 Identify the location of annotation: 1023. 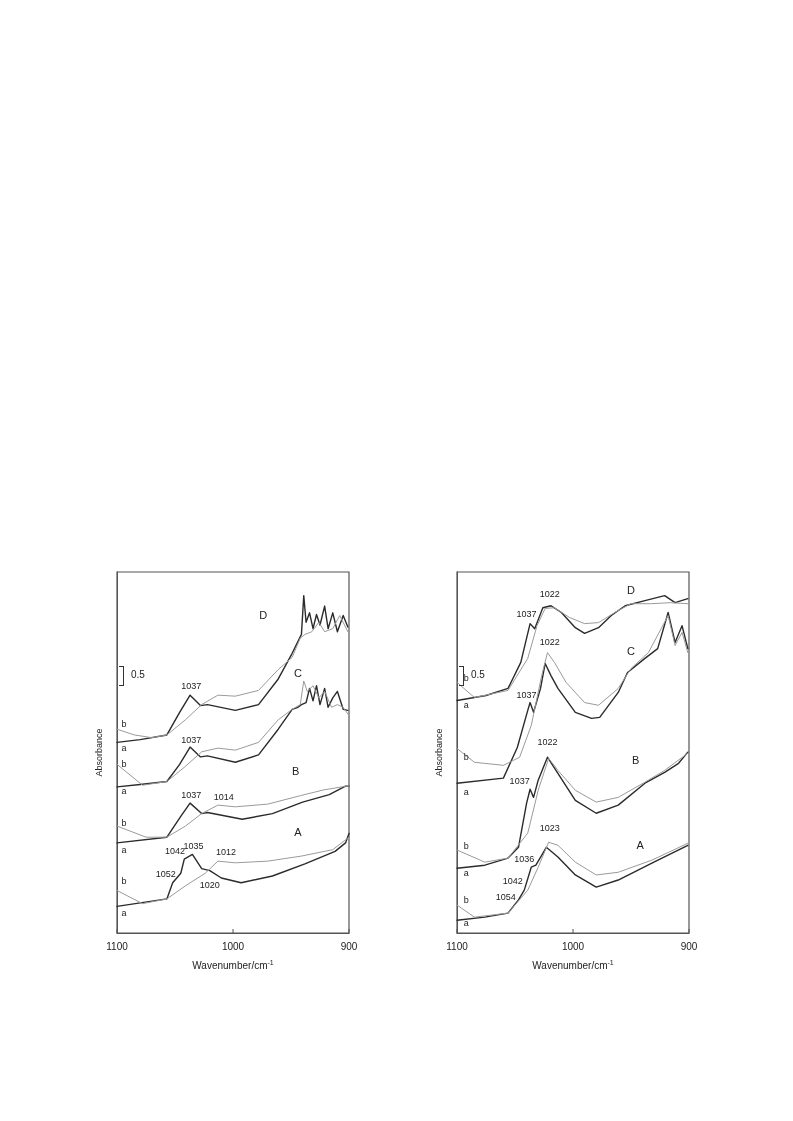
(549, 828).